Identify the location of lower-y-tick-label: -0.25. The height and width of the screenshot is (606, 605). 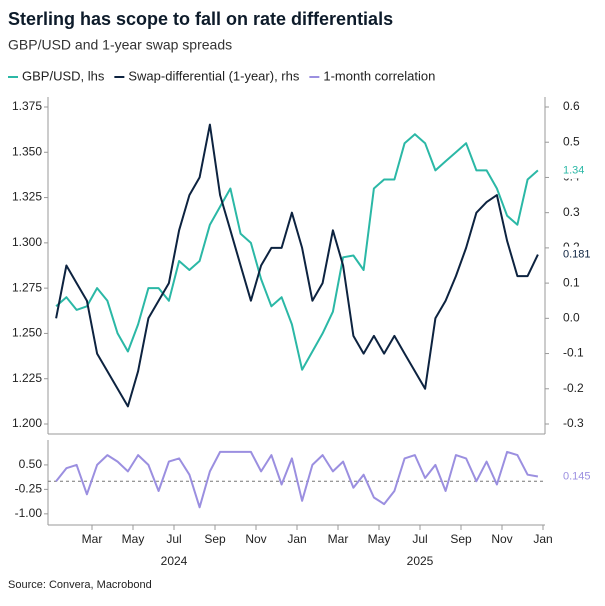
(29, 489).